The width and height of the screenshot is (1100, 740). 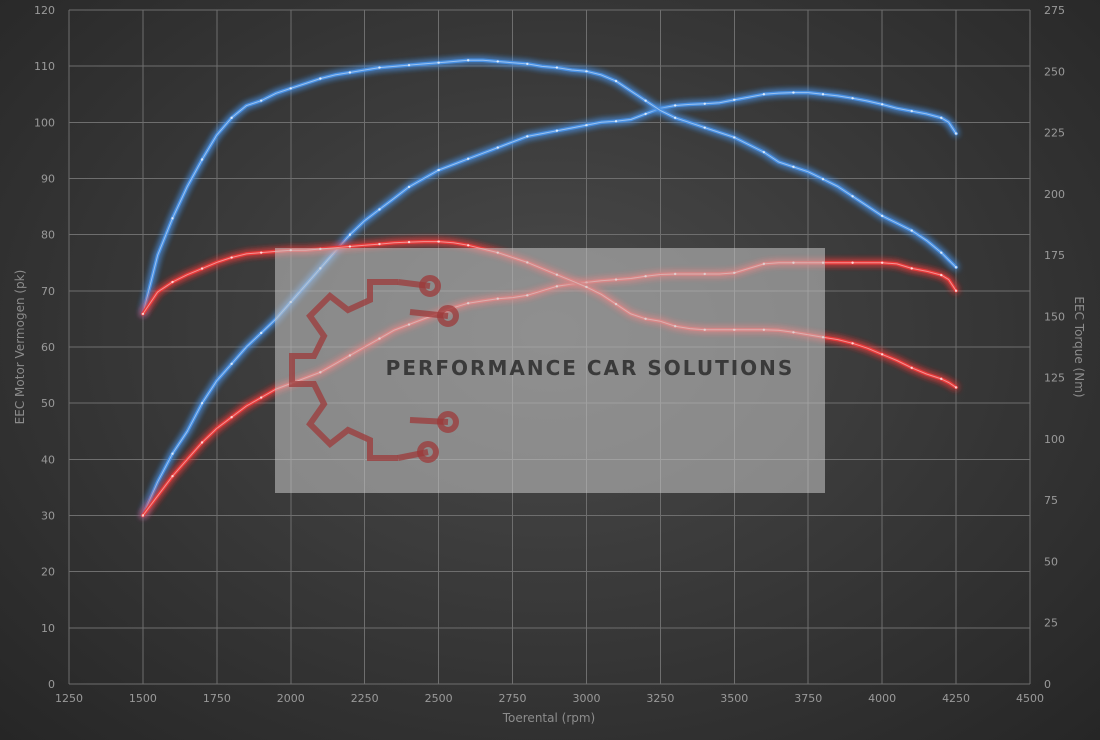 I want to click on right-tick-label: 150, so click(x=1054, y=316).